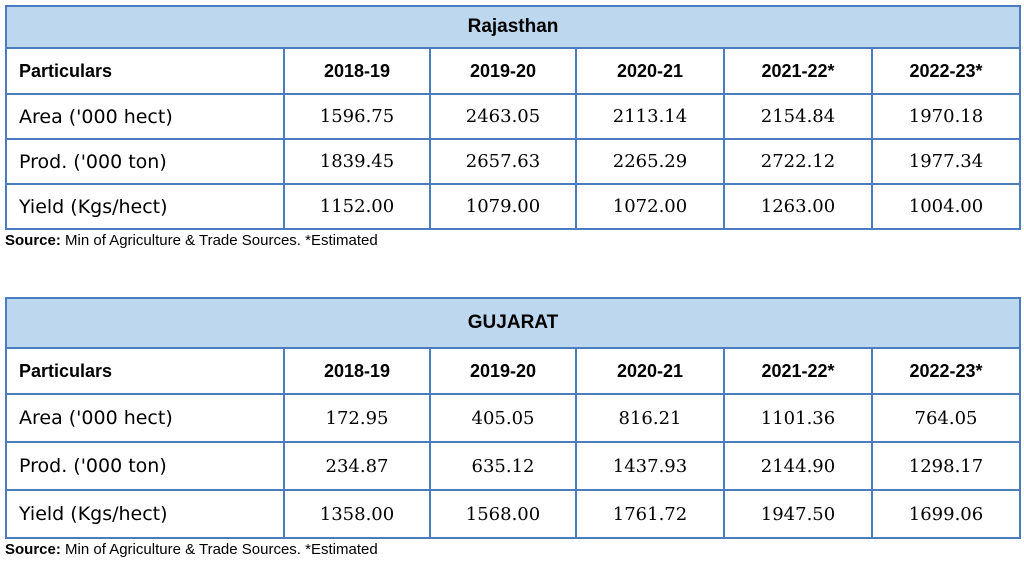 Image resolution: width=1024 pixels, height=564 pixels. What do you see at coordinates (798, 206) in the screenshot?
I see `table-cell: 1263.00` at bounding box center [798, 206].